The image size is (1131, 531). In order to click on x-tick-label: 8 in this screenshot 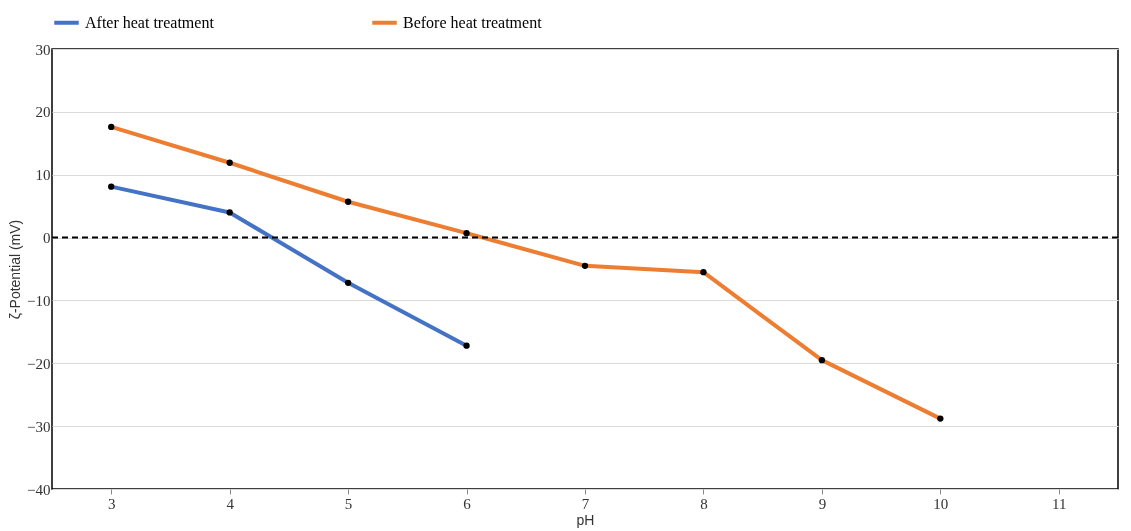, I will do `click(704, 503)`.